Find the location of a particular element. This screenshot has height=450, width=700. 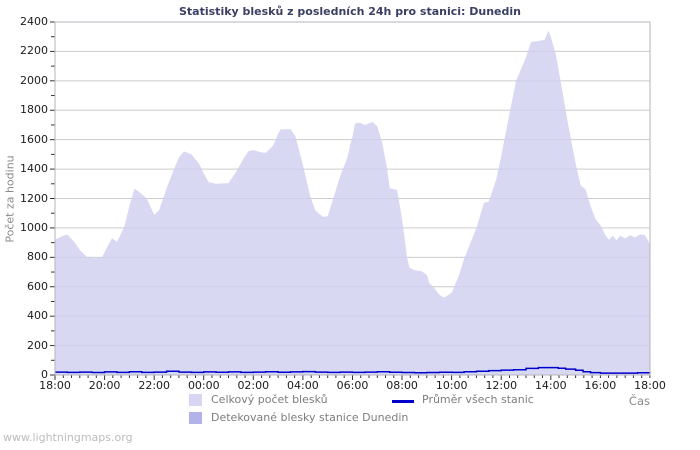

y-tick-label: 2400 is located at coordinates (34, 21).